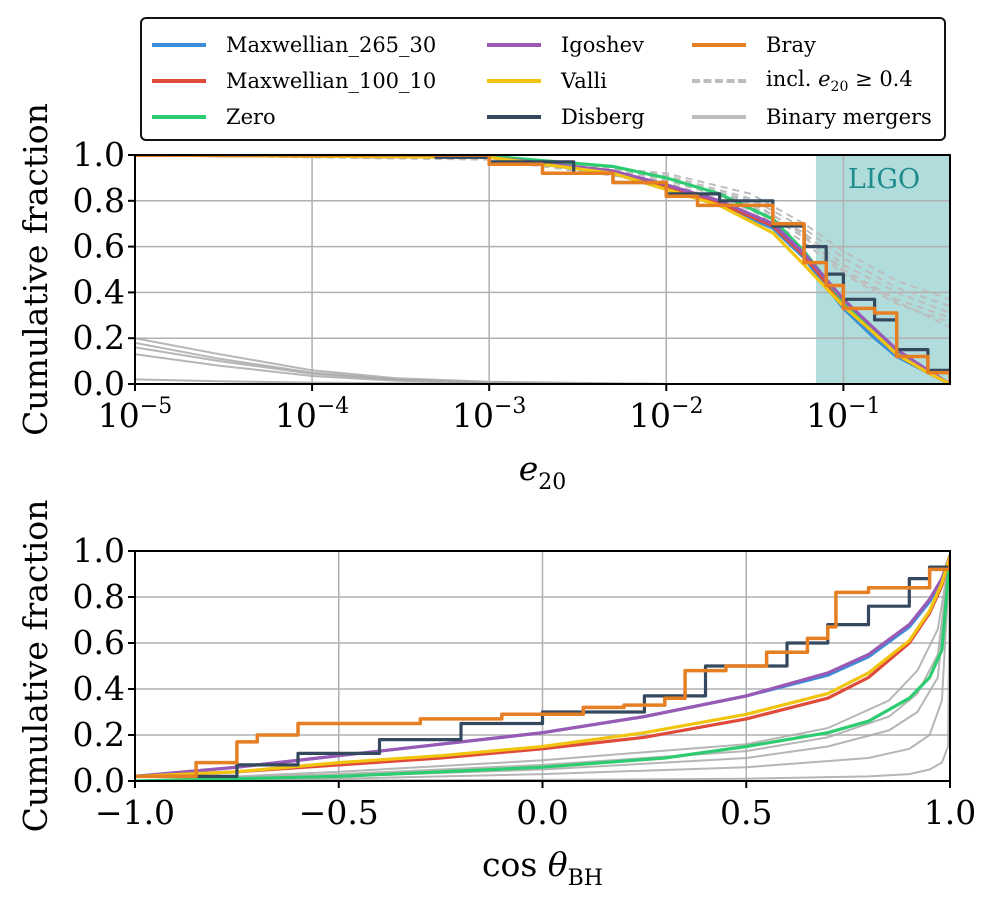 This screenshot has height=905, width=995. What do you see at coordinates (99, 337) in the screenshot?
I see `top-ytick-label-1: 0.2` at bounding box center [99, 337].